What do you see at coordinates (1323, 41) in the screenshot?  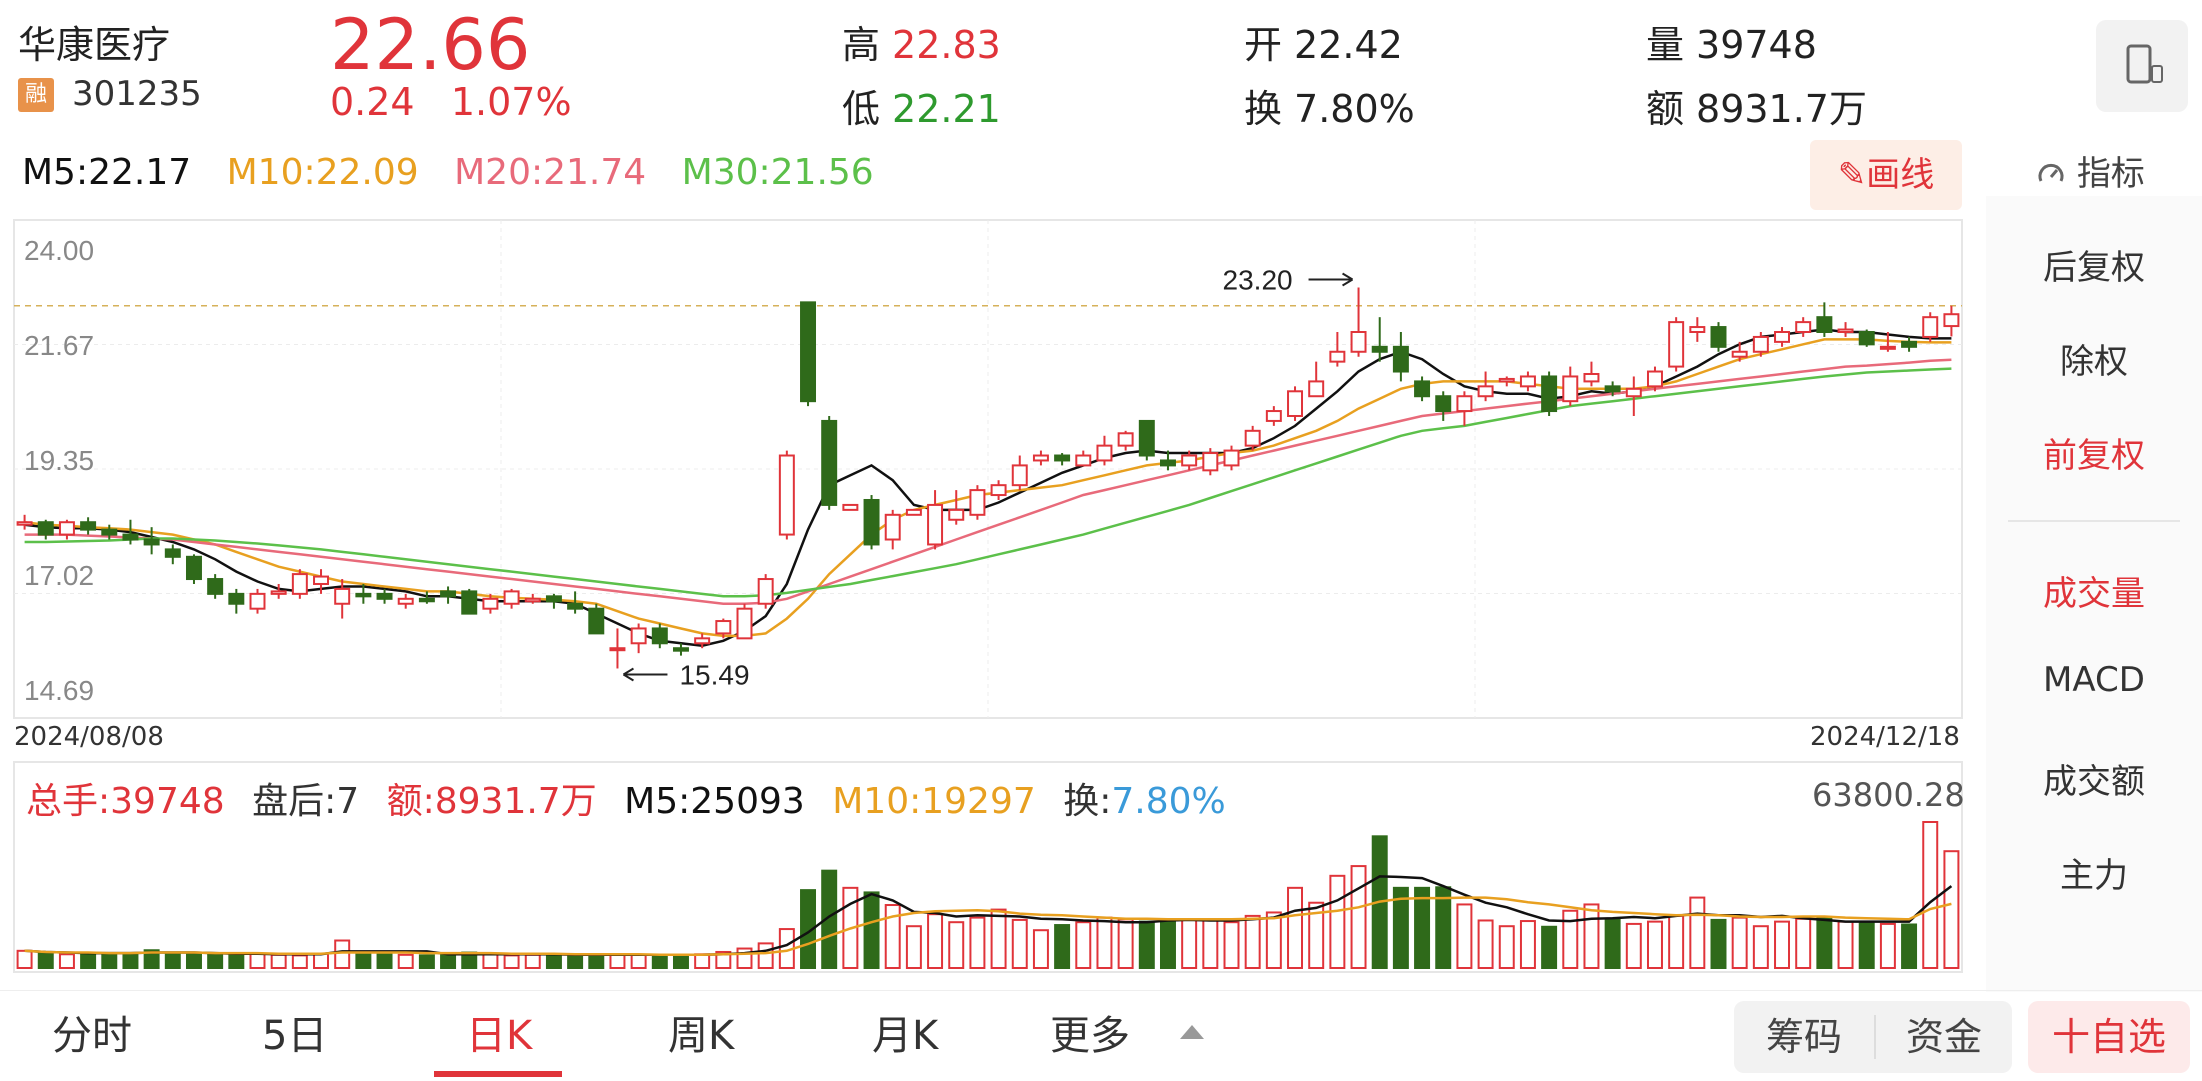 I see `open-stat: 开 22.42` at bounding box center [1323, 41].